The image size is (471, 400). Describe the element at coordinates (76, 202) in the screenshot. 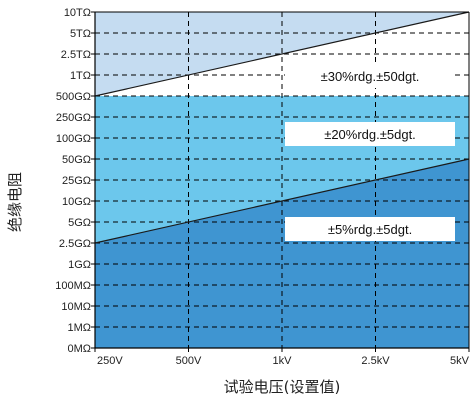

I see `y-tick-label: 10GΩ` at that location.